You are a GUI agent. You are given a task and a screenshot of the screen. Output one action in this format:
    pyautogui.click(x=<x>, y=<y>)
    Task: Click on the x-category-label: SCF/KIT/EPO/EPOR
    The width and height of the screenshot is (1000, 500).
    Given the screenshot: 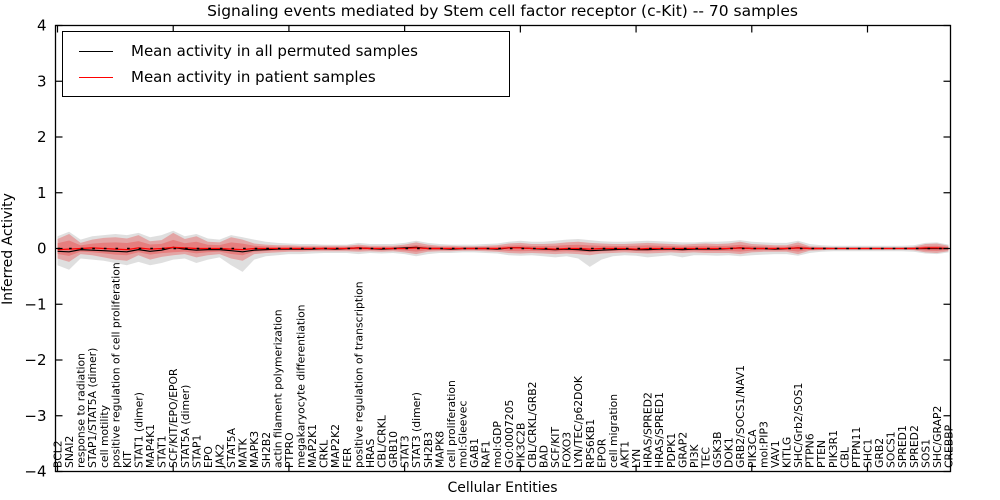 What is the action you would take?
    pyautogui.click(x=173, y=418)
    